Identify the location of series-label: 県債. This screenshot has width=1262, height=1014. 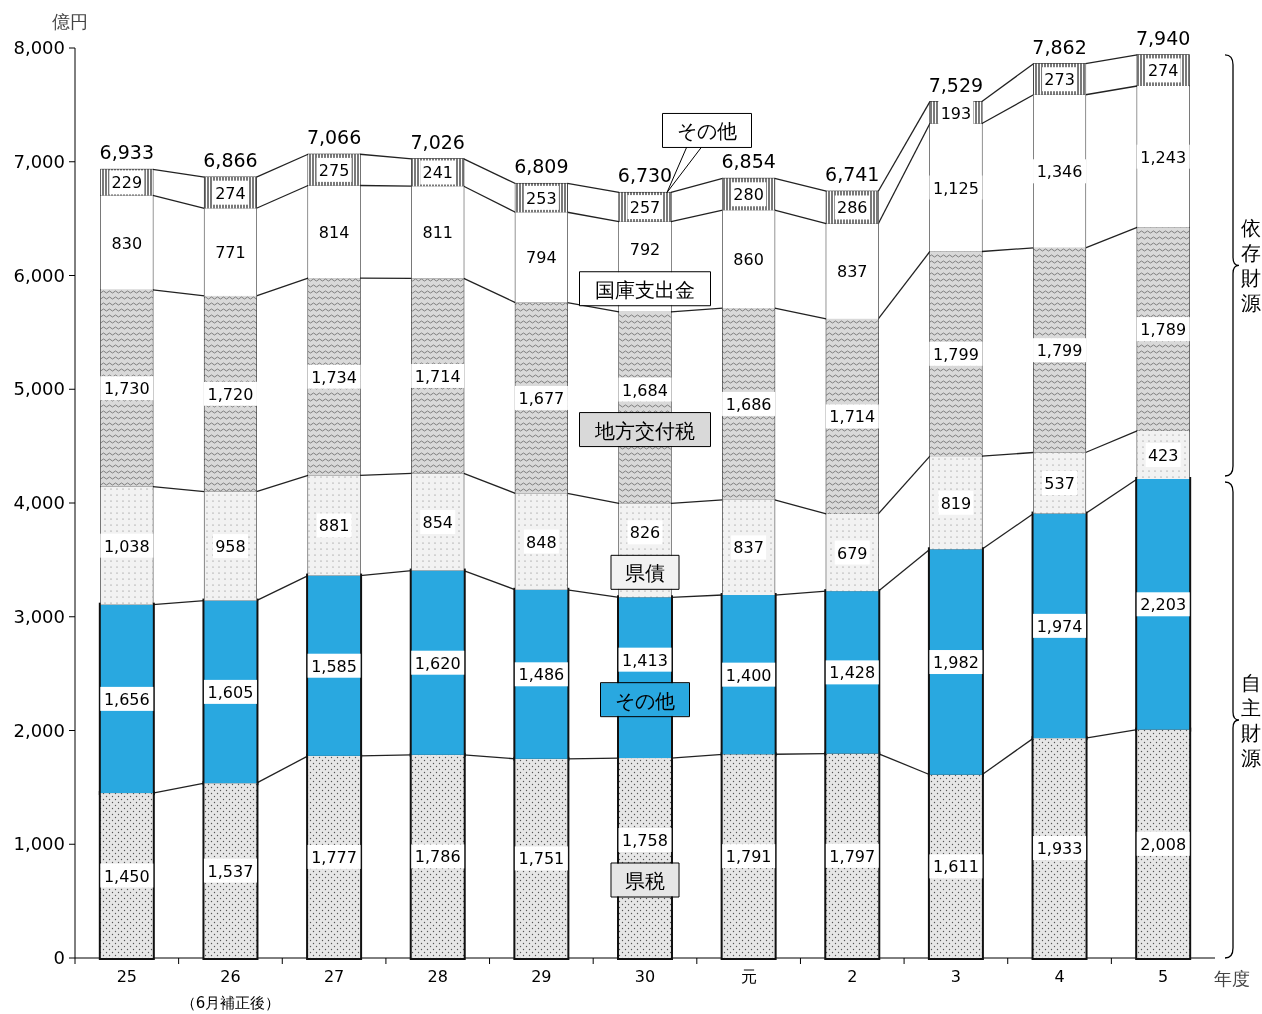
(645, 573).